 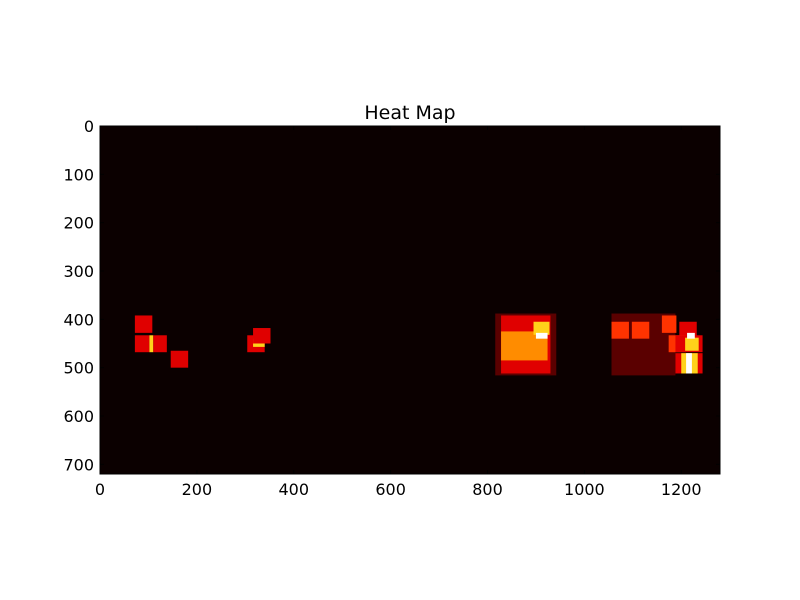 What do you see at coordinates (681, 489) in the screenshot?
I see `x-tick-label: 1200` at bounding box center [681, 489].